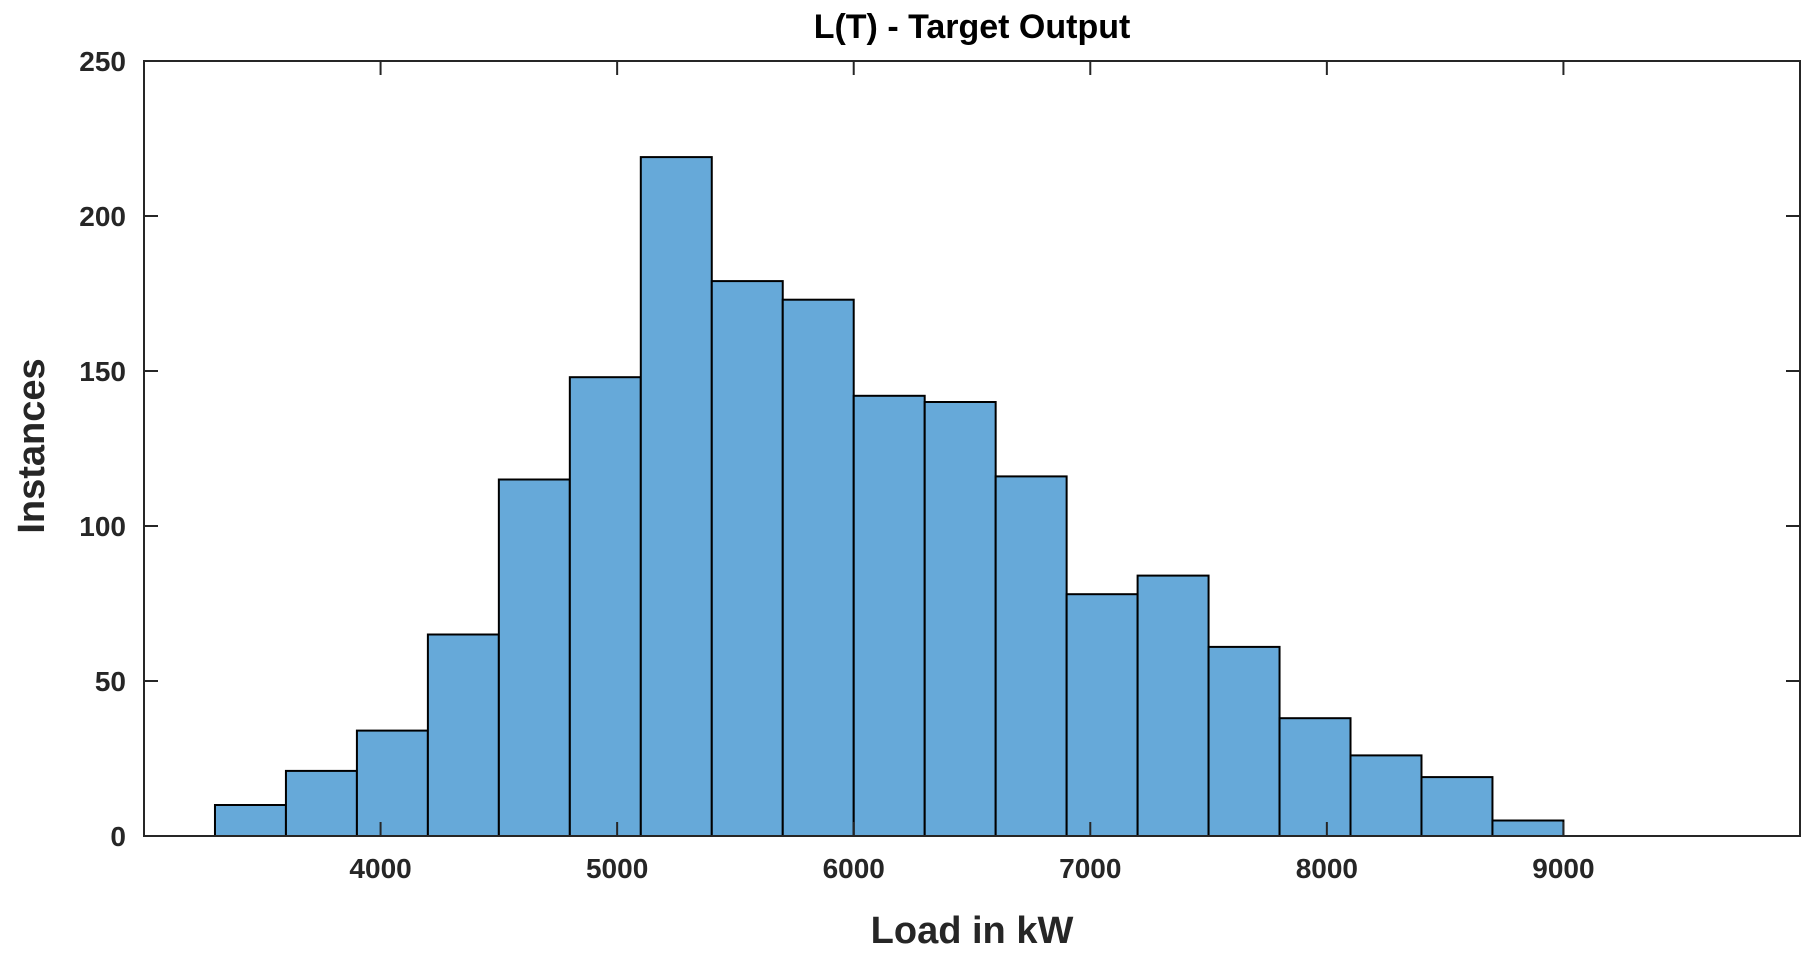 The height and width of the screenshot is (964, 1809). I want to click on y-tick-label: 50, so click(110, 681).